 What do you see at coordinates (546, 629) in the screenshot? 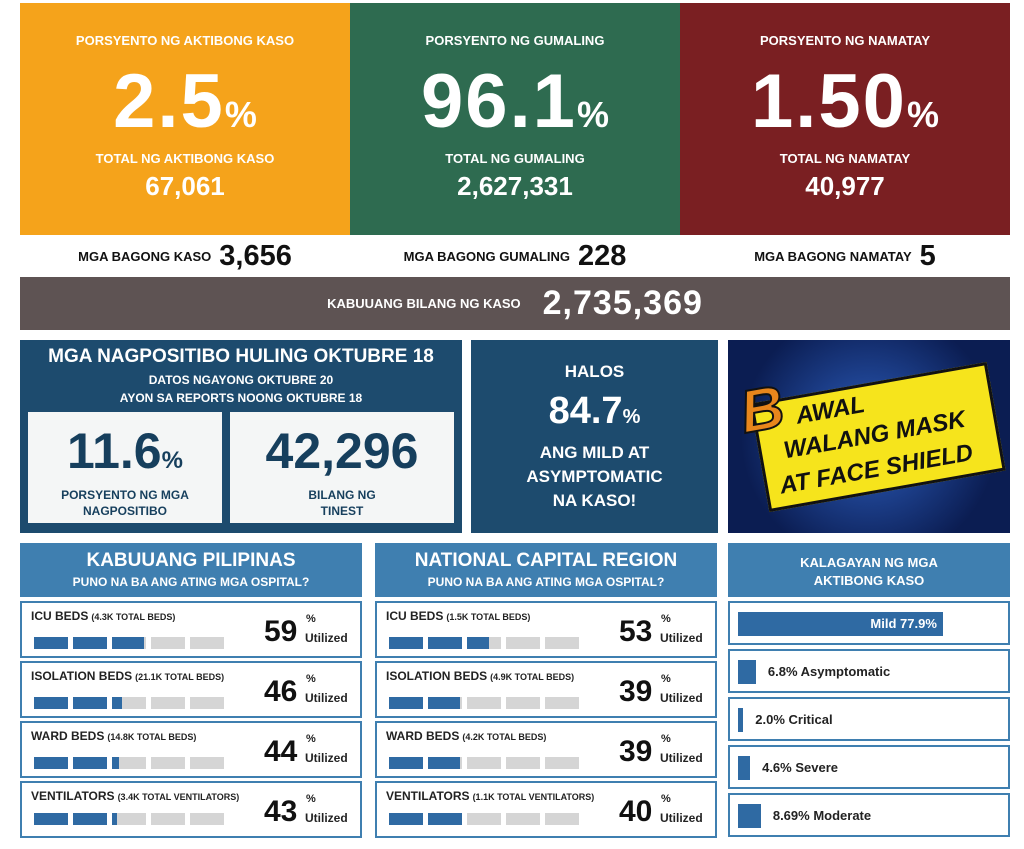
I see `hospital-row: ICU BEDS (1.5K TOTAL BEDS) 53% Utilized` at bounding box center [546, 629].